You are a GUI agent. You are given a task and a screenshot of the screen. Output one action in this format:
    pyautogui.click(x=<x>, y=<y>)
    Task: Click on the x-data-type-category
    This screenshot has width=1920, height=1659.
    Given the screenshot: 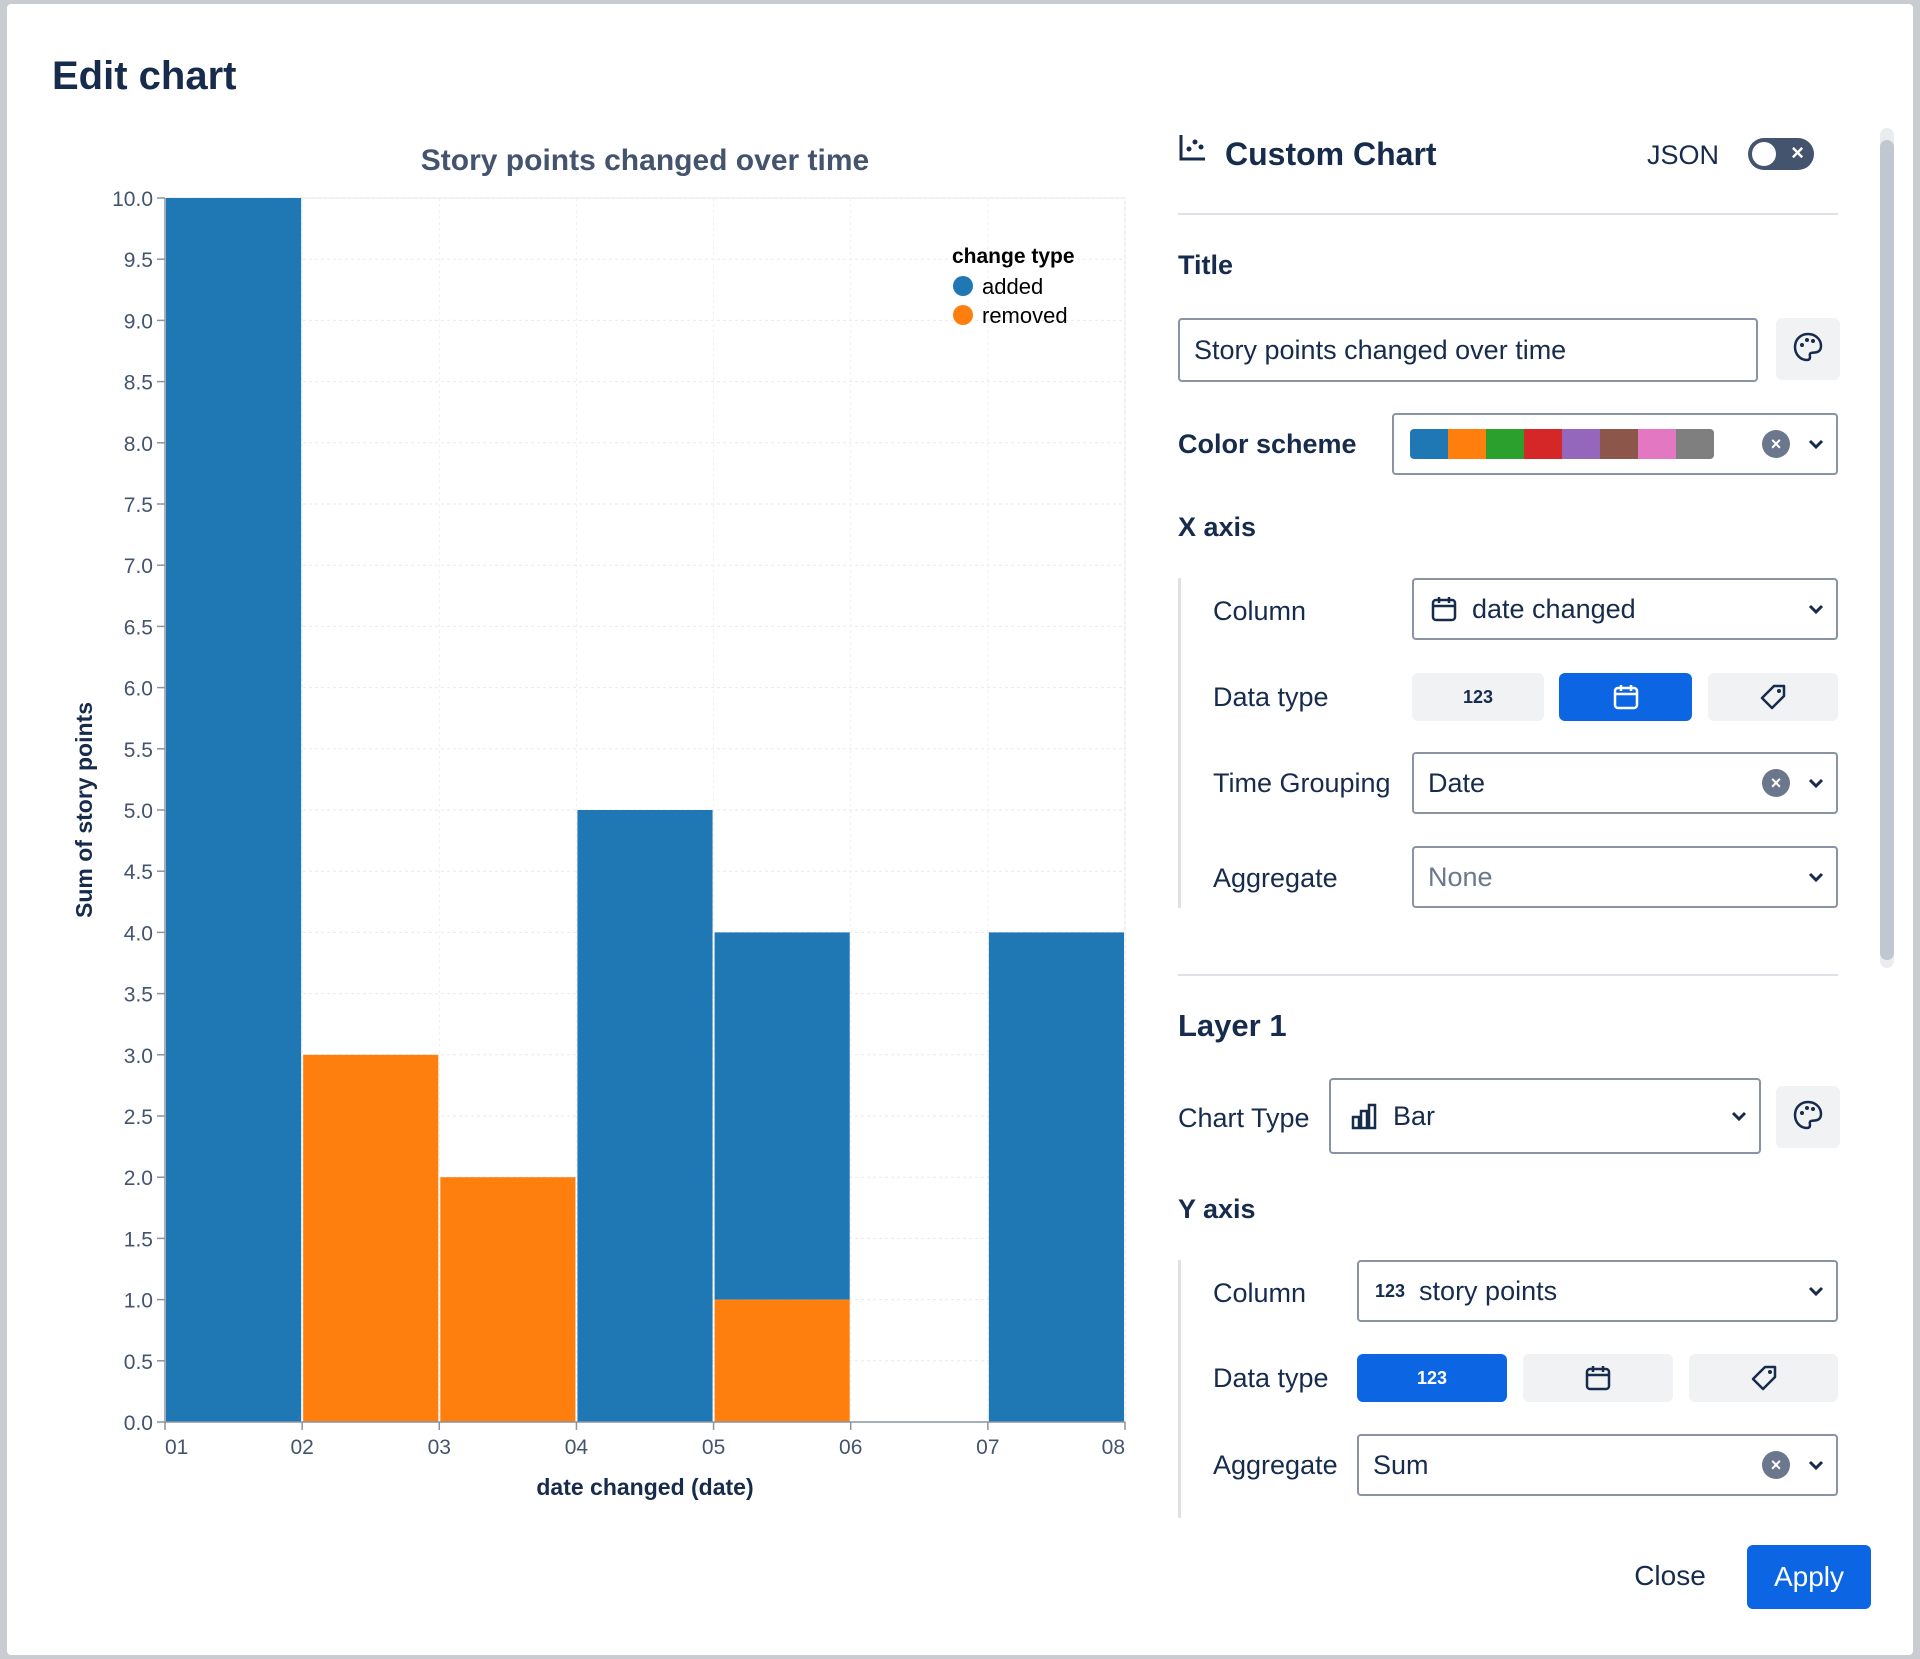 What is the action you would take?
    pyautogui.click(x=1773, y=697)
    